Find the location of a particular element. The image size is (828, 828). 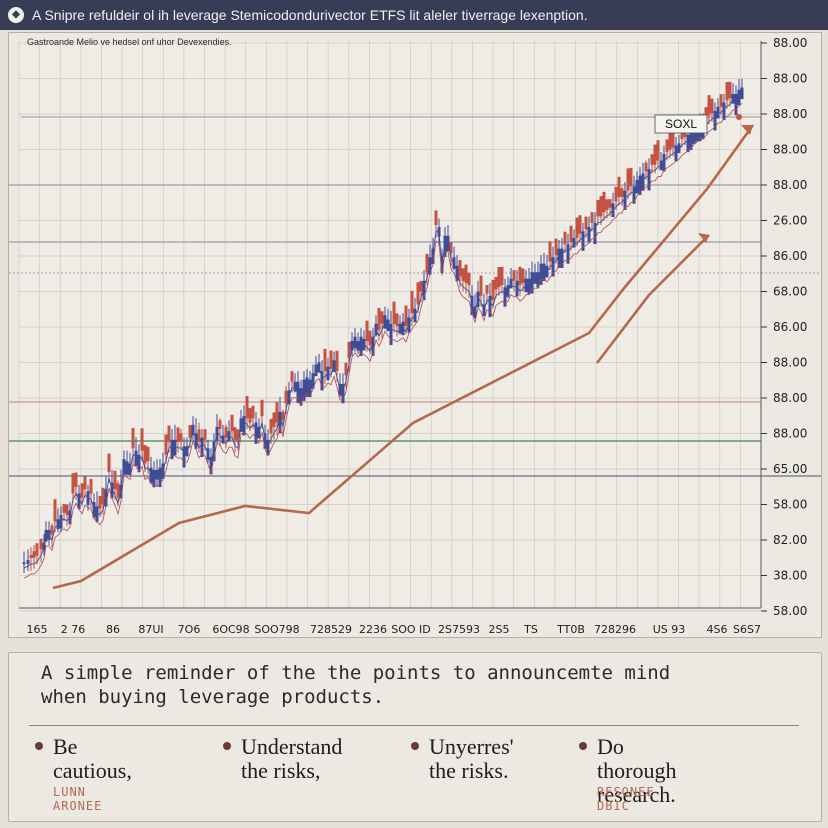

x-tick-label: 86 is located at coordinates (113, 629).